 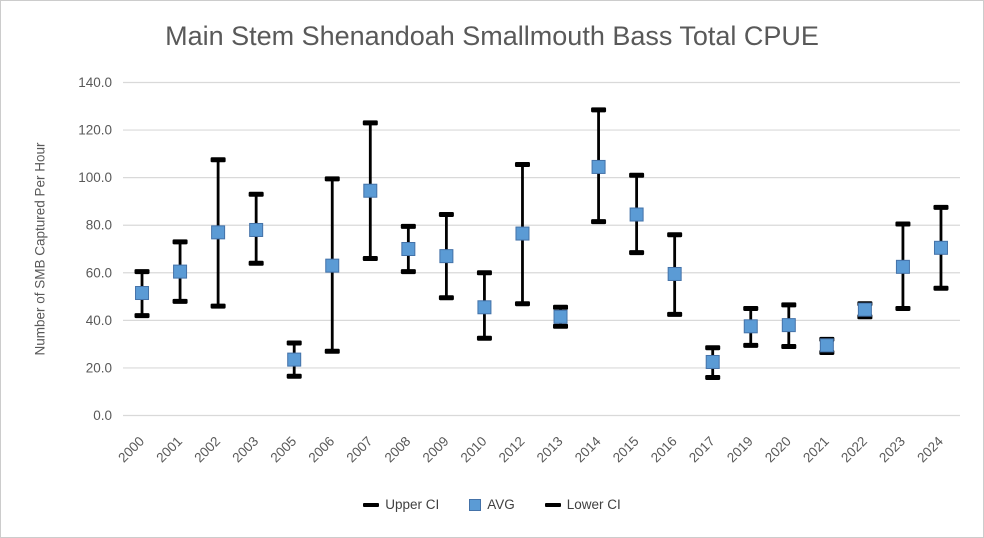 I want to click on legend-label-lower-ci: Lower CI, so click(x=593, y=504).